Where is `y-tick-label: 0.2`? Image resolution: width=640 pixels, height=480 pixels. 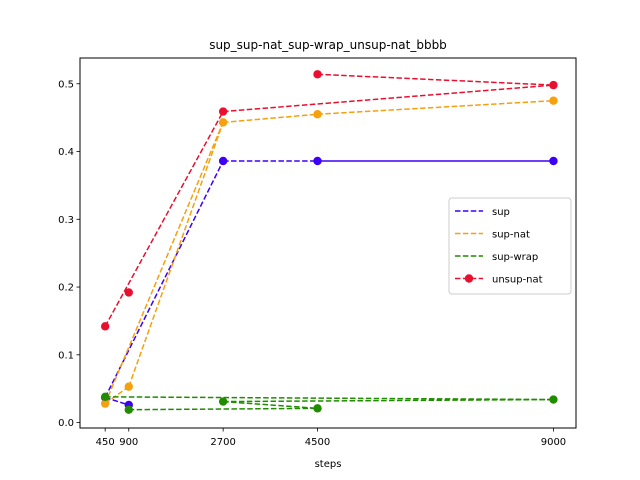
y-tick-label: 0.2 is located at coordinates (66, 288).